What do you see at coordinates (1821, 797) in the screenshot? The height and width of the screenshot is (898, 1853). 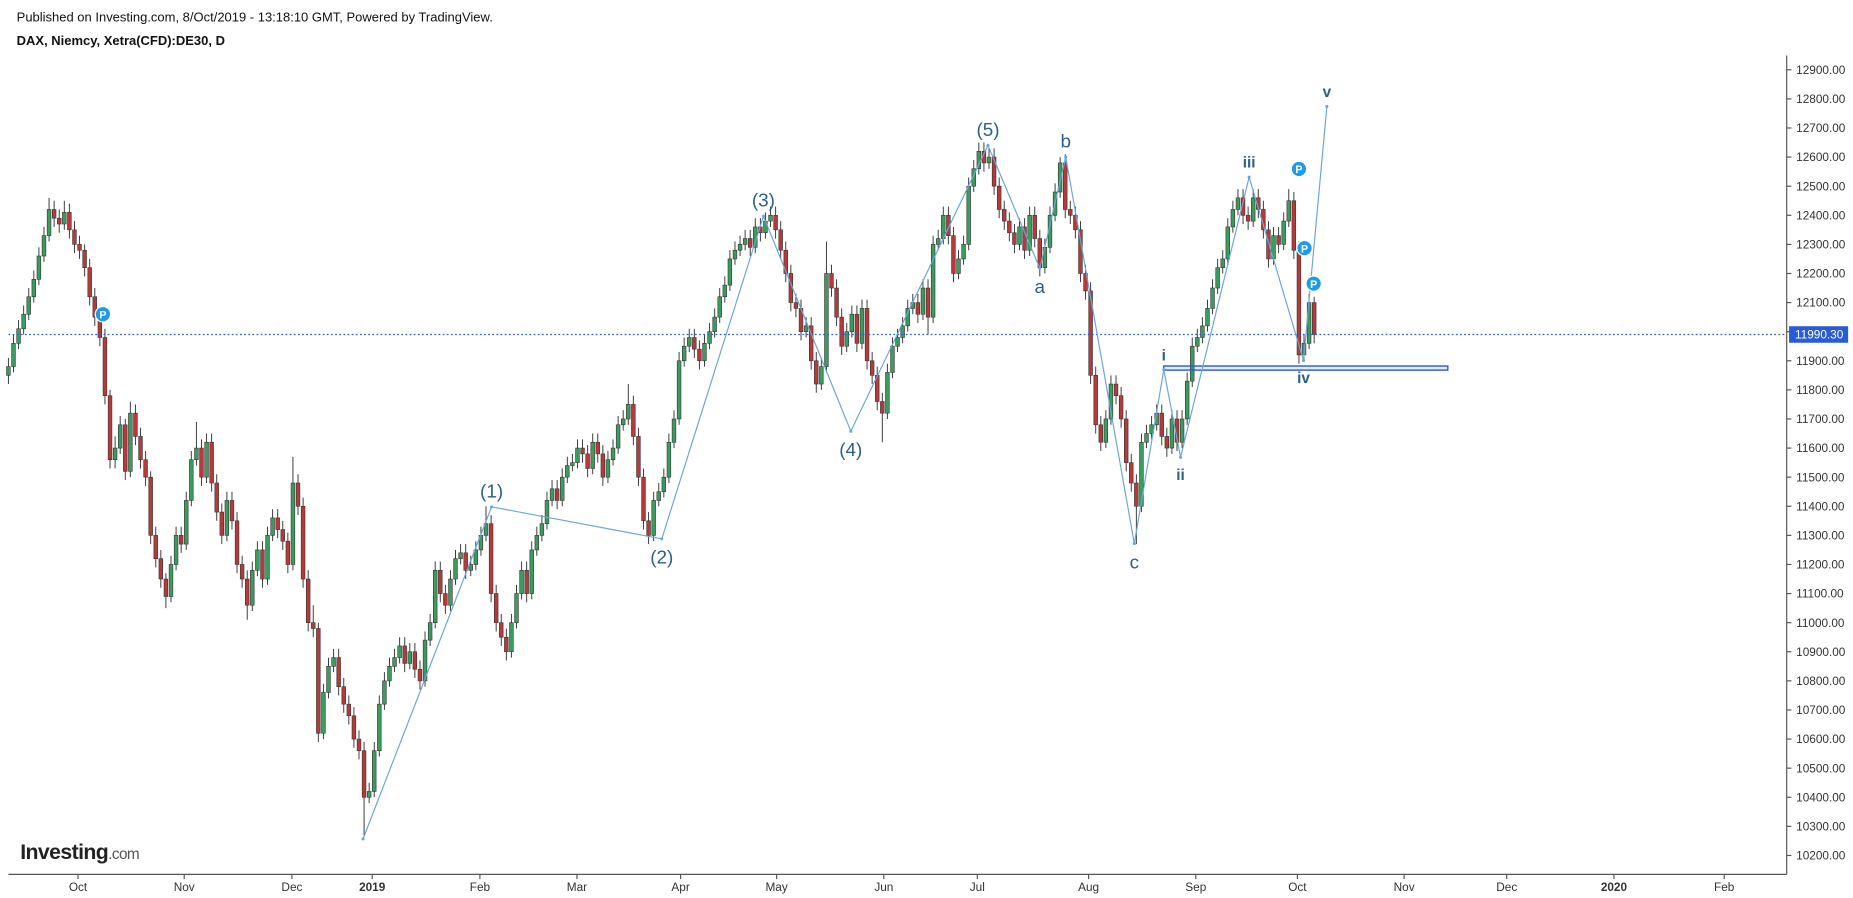 I see `y-tick-label: 10400.00` at bounding box center [1821, 797].